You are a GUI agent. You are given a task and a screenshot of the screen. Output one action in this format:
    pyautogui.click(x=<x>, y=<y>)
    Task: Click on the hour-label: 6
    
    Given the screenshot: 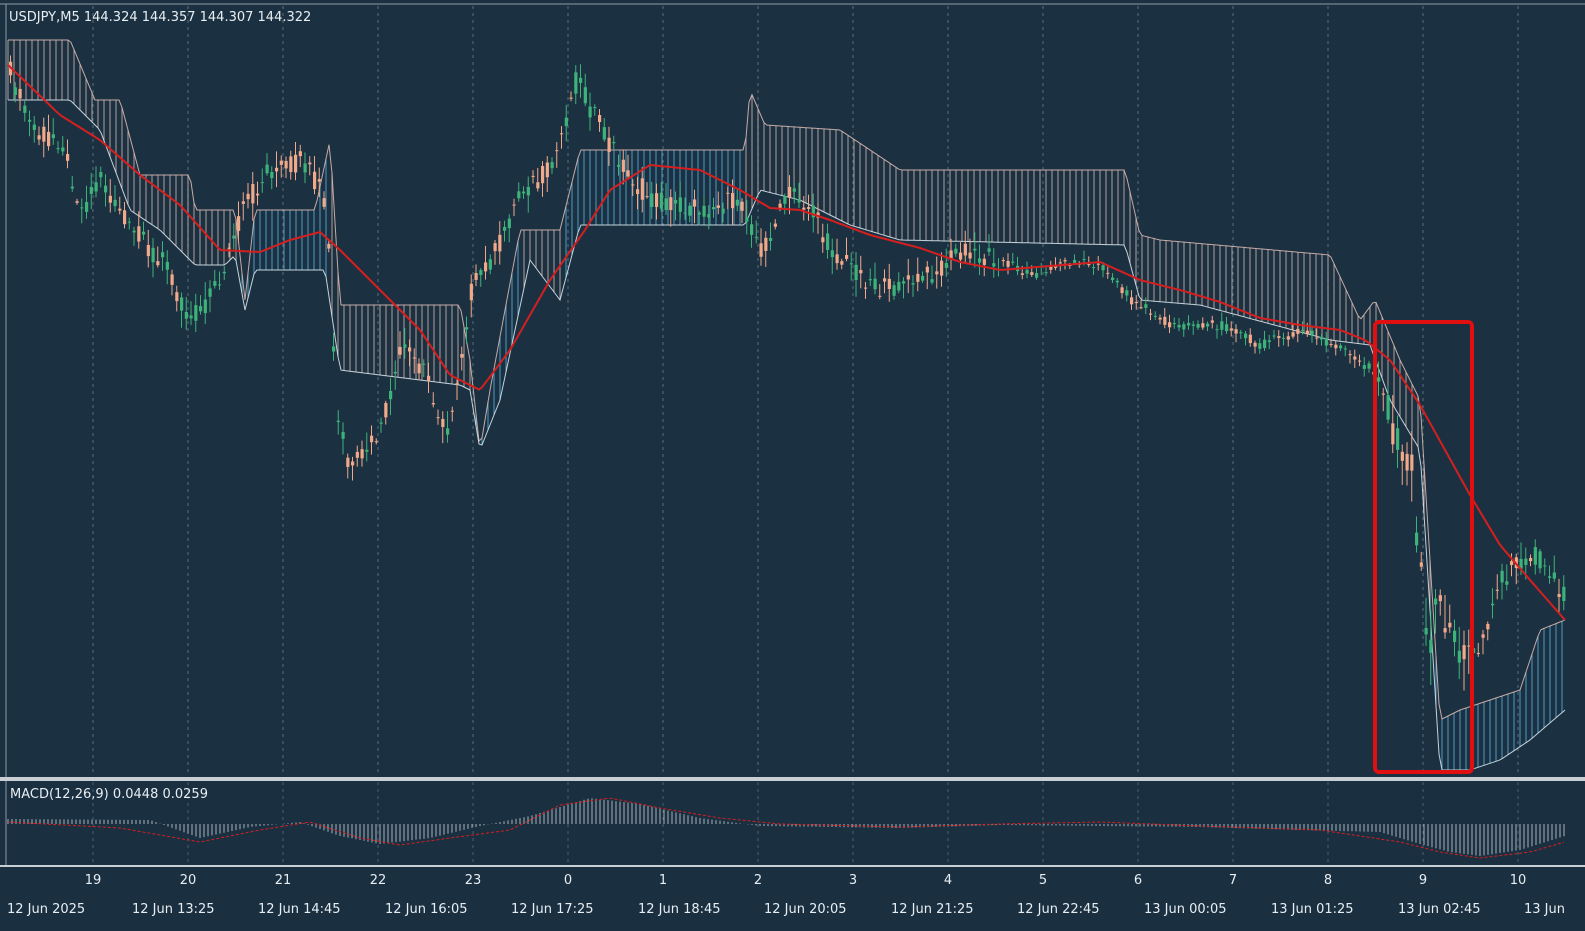 What is the action you would take?
    pyautogui.click(x=1138, y=880)
    